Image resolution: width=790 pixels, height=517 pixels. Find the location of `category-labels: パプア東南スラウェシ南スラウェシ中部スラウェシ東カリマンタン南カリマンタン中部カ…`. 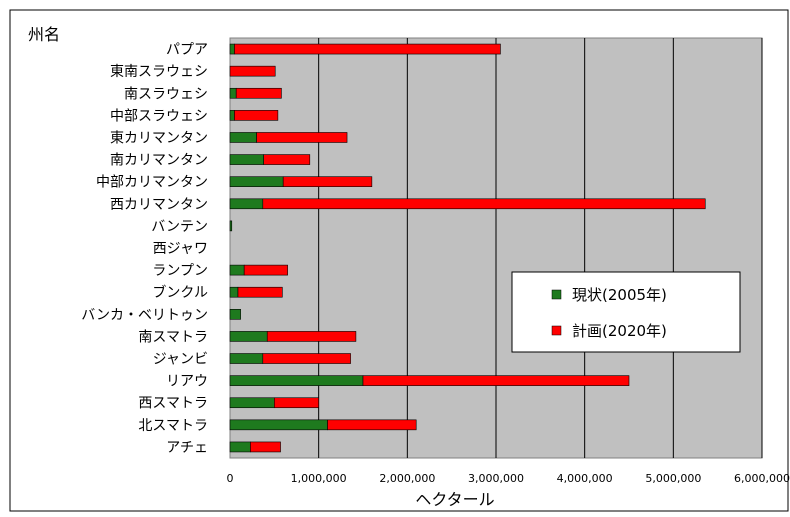

category-labels: パプア東南スラウェシ南スラウェシ中部スラウェシ東カリマンタン南カリマンタン中部カ… is located at coordinates (144, 249).